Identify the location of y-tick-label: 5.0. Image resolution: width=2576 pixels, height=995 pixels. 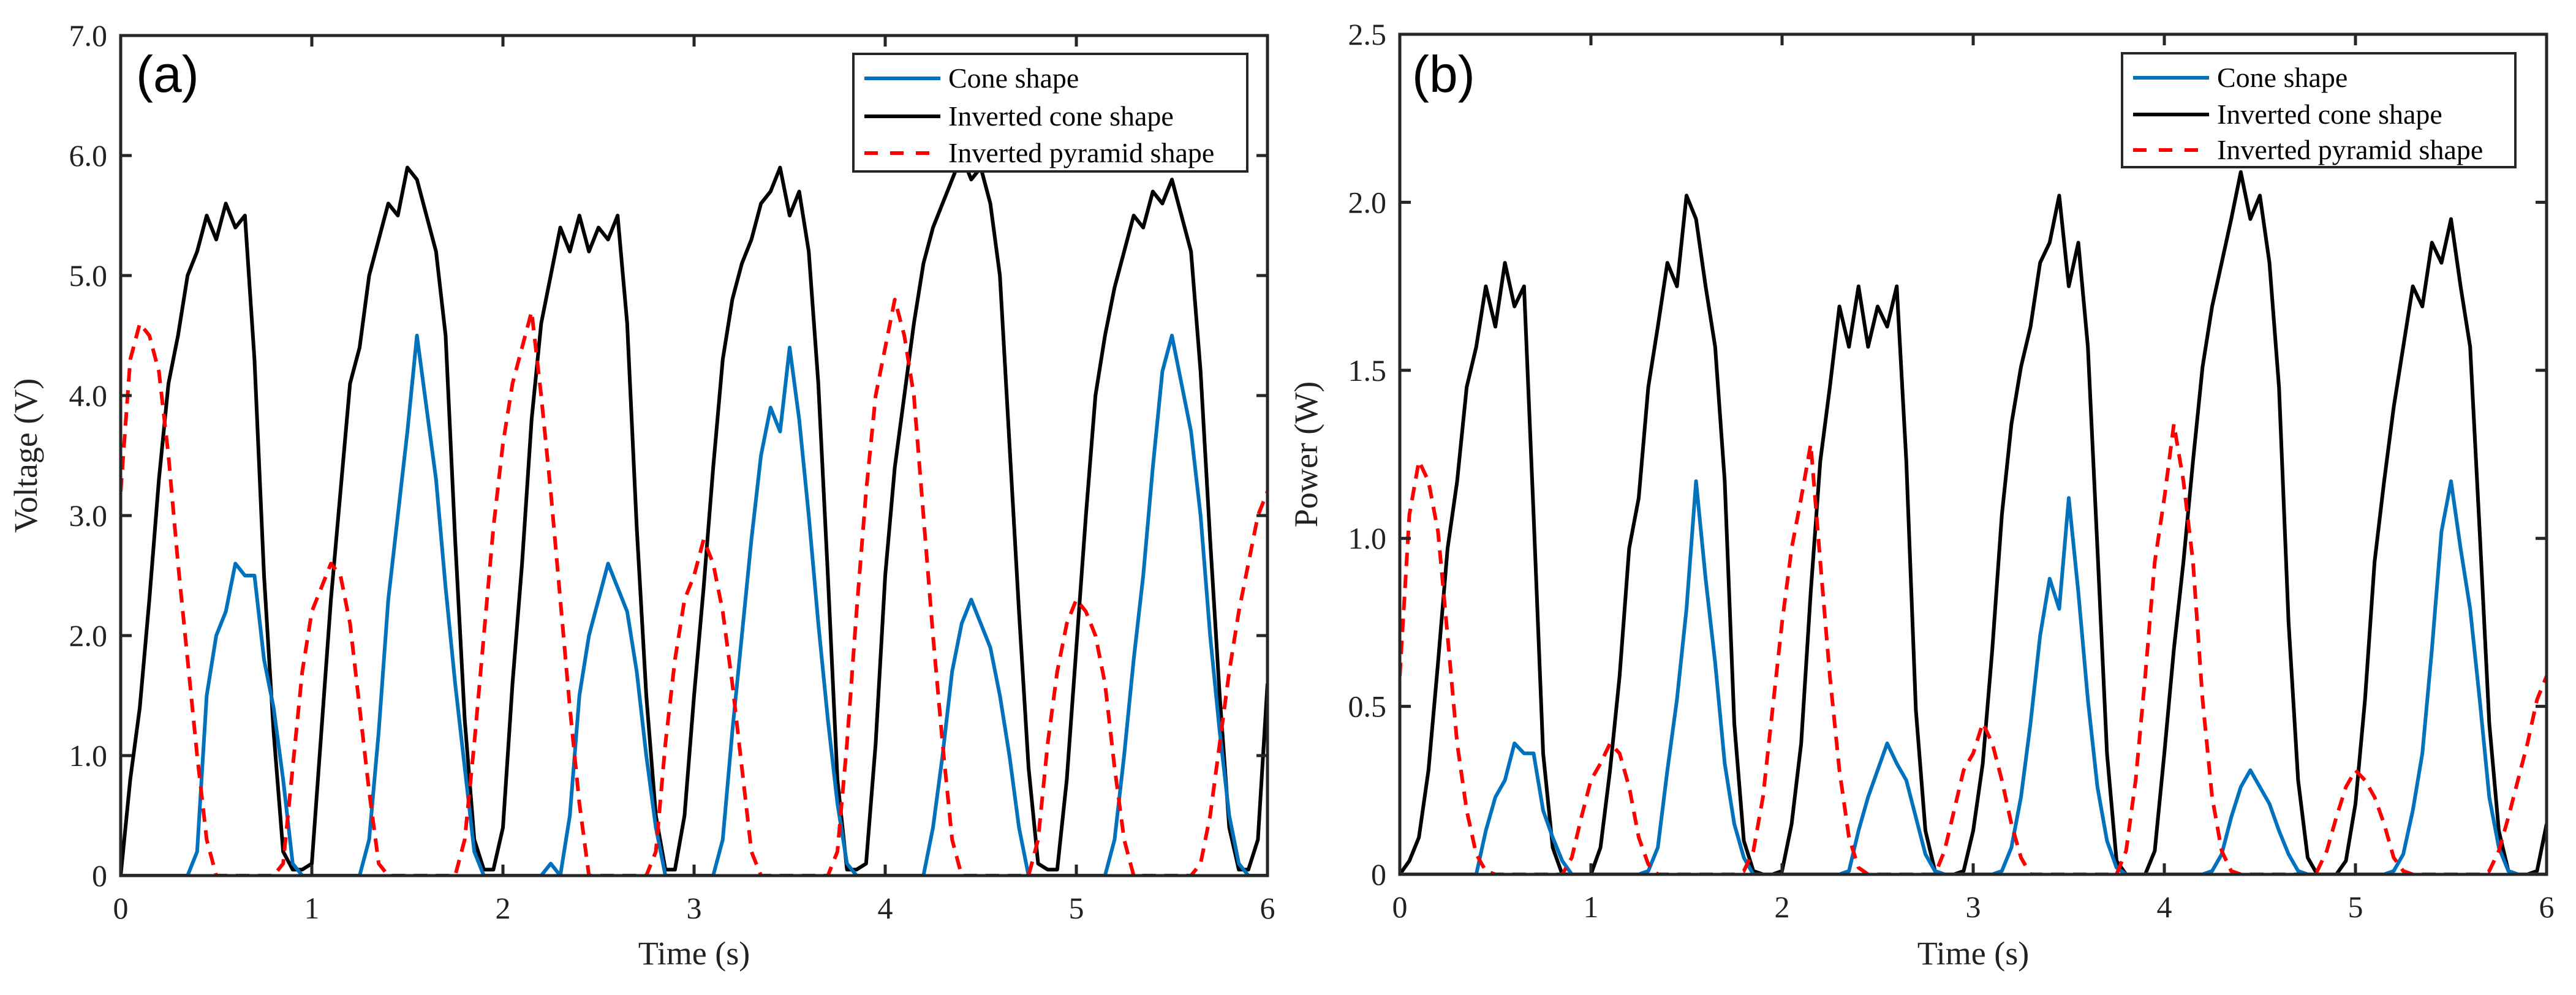
(88, 275).